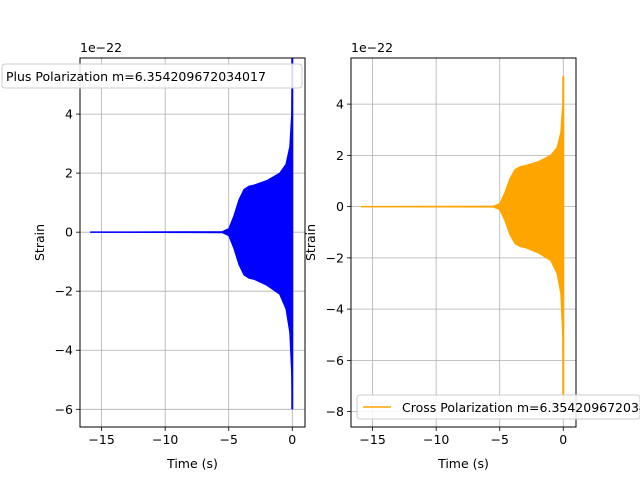 The width and height of the screenshot is (640, 480). I want to click on legend: Cross Polarization m=6.354209672034017, so click(498, 407).